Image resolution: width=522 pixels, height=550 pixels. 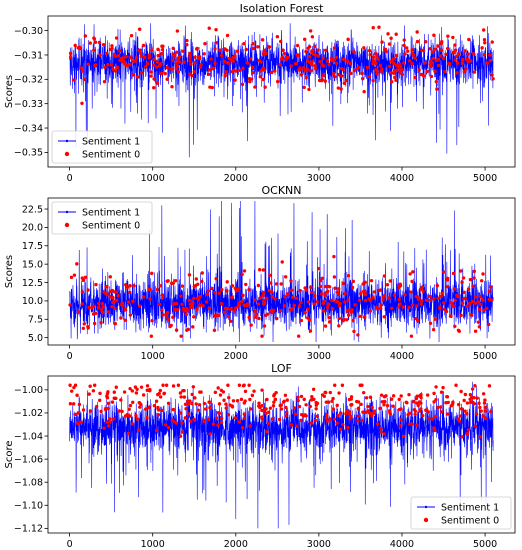 What do you see at coordinates (35, 338) in the screenshot?
I see `y-tick-label: 5.0` at bounding box center [35, 338].